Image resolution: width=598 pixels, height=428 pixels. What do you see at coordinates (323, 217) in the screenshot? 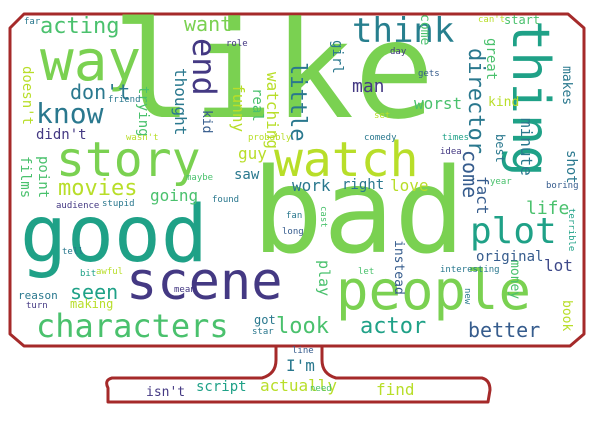
I see `word-cast: cast` at bounding box center [323, 217].